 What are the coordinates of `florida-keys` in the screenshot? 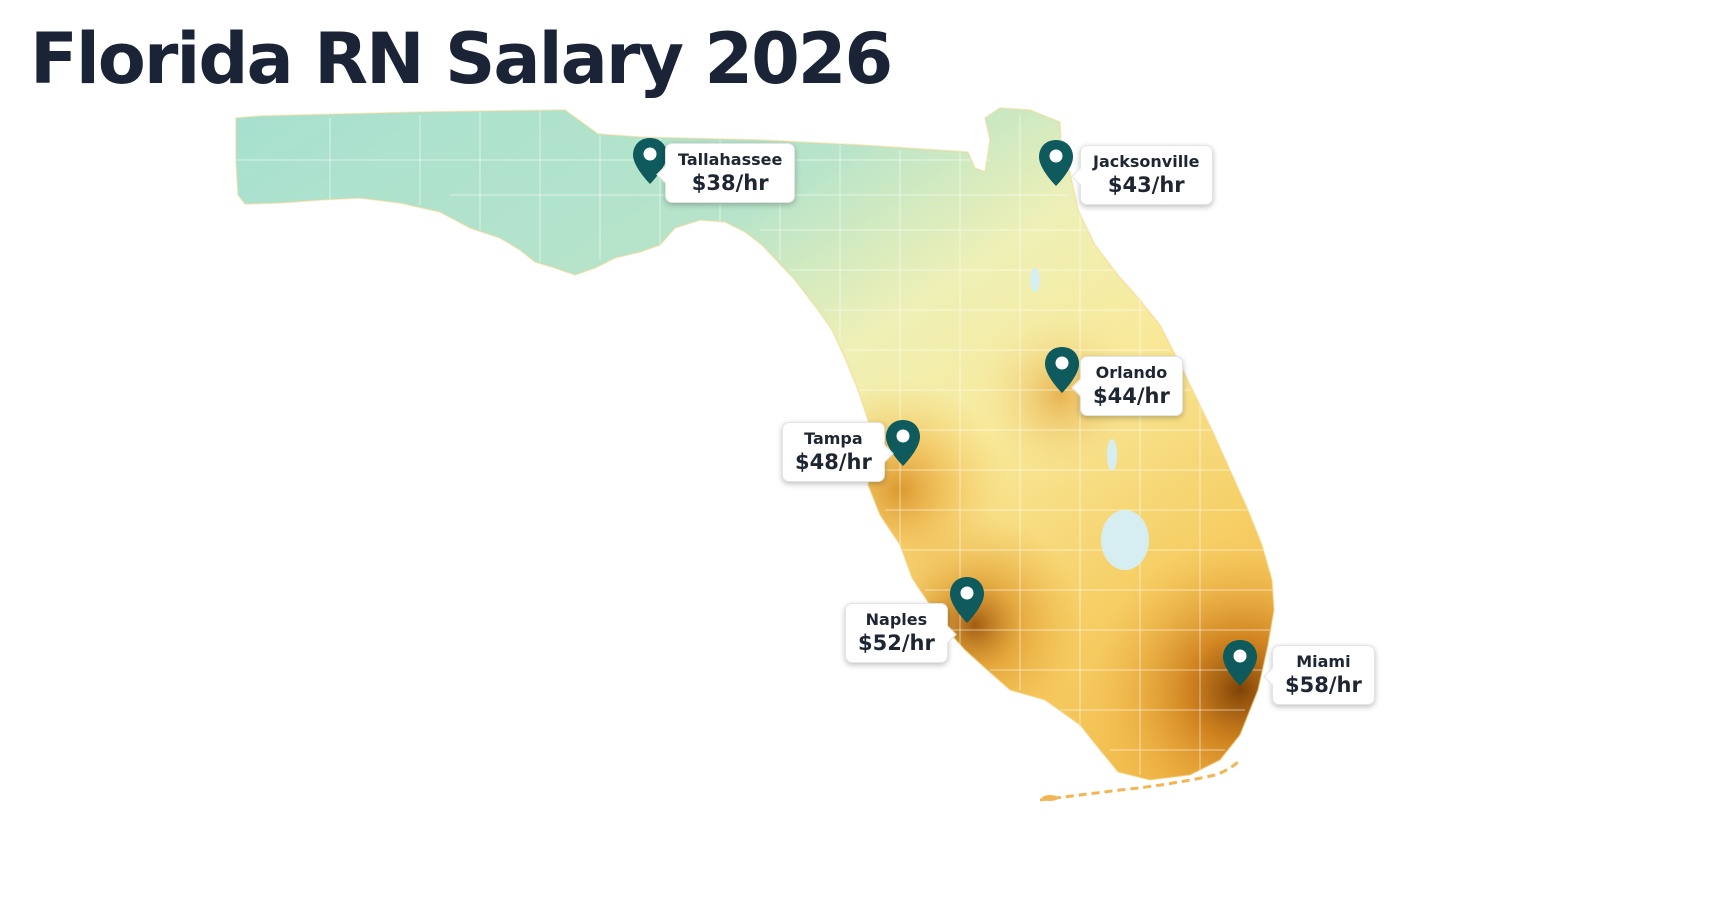 It's located at (1140, 780).